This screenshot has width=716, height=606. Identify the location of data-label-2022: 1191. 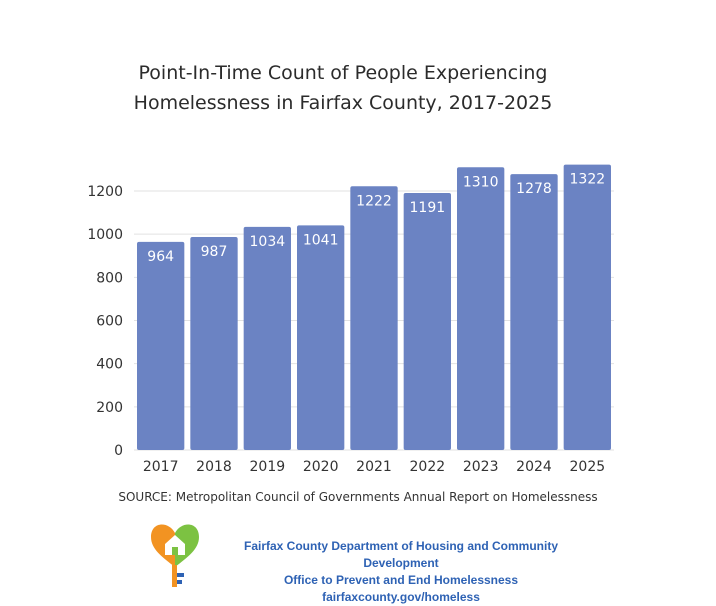
(428, 208).